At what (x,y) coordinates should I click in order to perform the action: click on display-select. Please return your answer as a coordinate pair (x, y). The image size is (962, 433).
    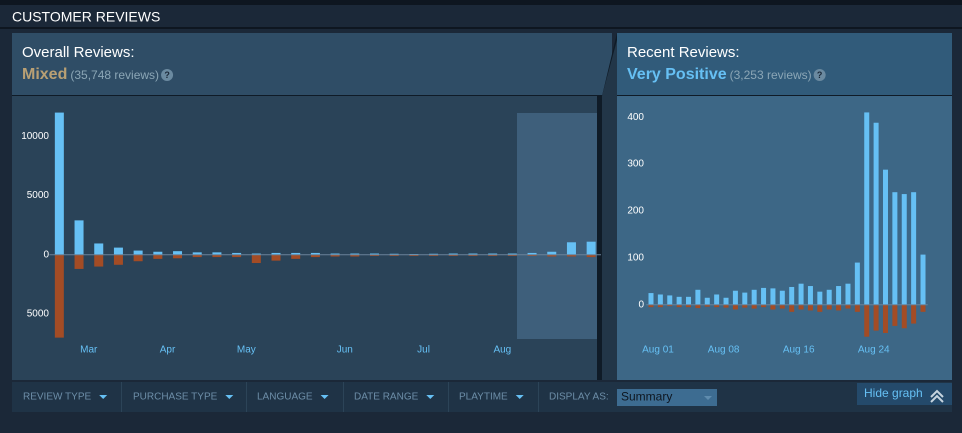
    Looking at the image, I should click on (667, 397).